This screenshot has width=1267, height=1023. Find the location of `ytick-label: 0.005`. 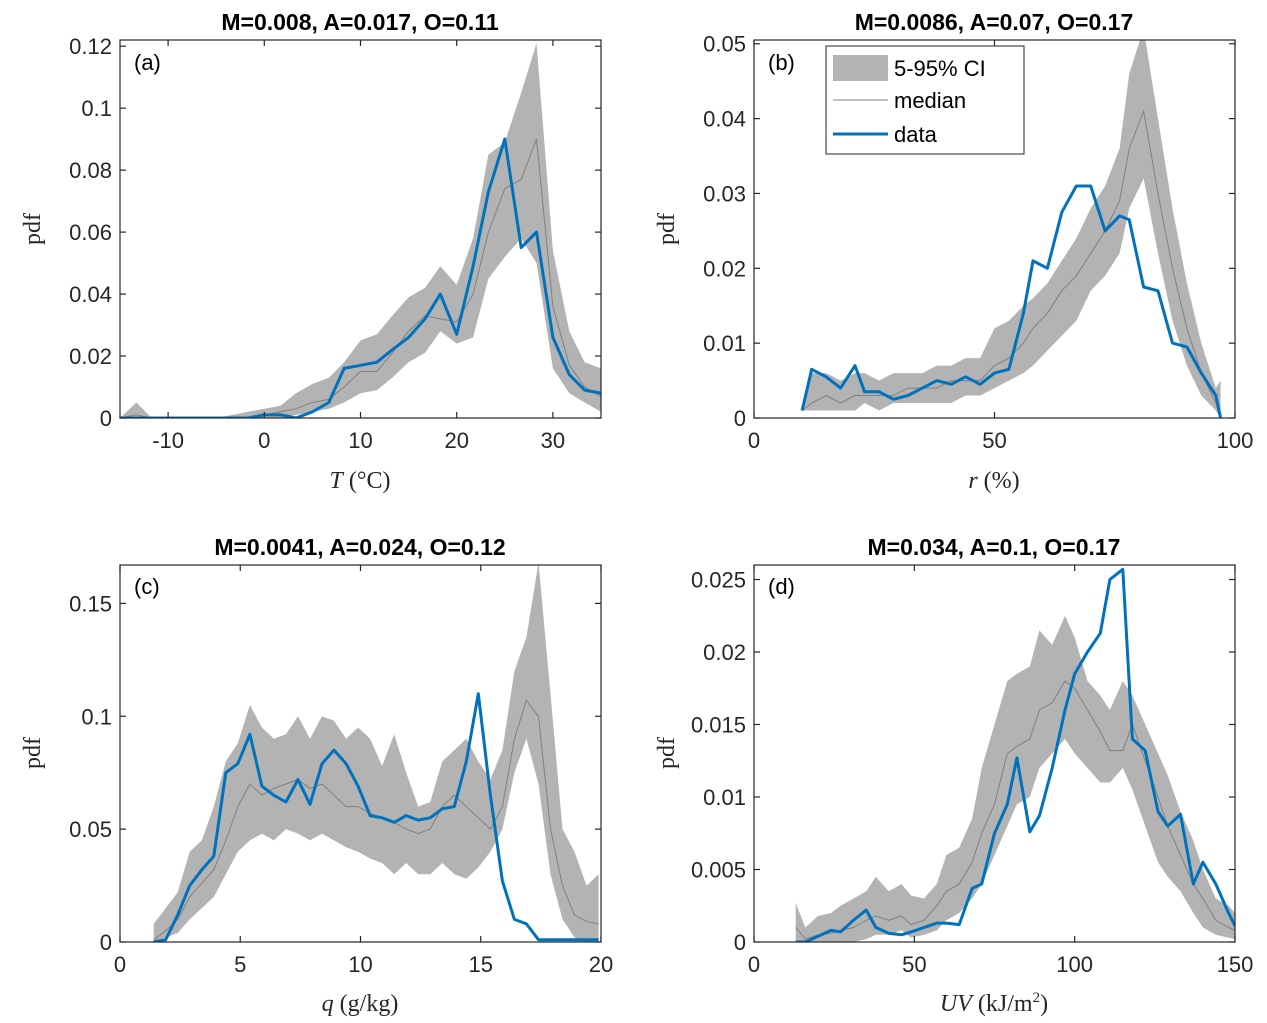

ytick-label: 0.005 is located at coordinates (718, 870).